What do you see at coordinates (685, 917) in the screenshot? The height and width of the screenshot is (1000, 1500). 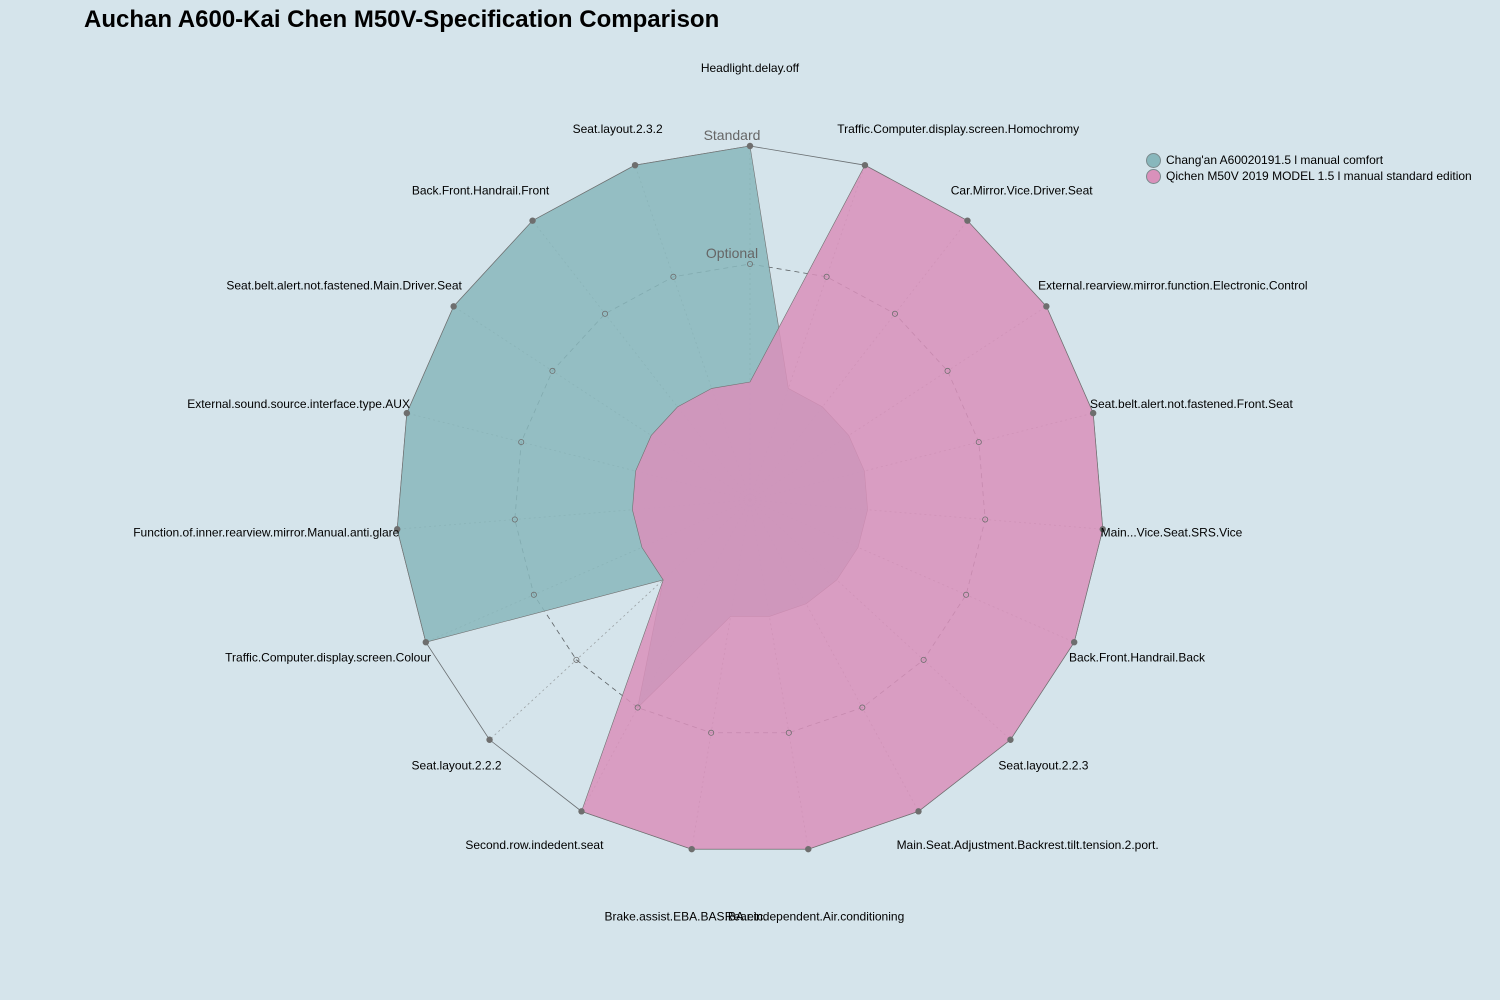 I see `axis-label: Brake.assist.EBA.BAS.BA.etc.` at bounding box center [685, 917].